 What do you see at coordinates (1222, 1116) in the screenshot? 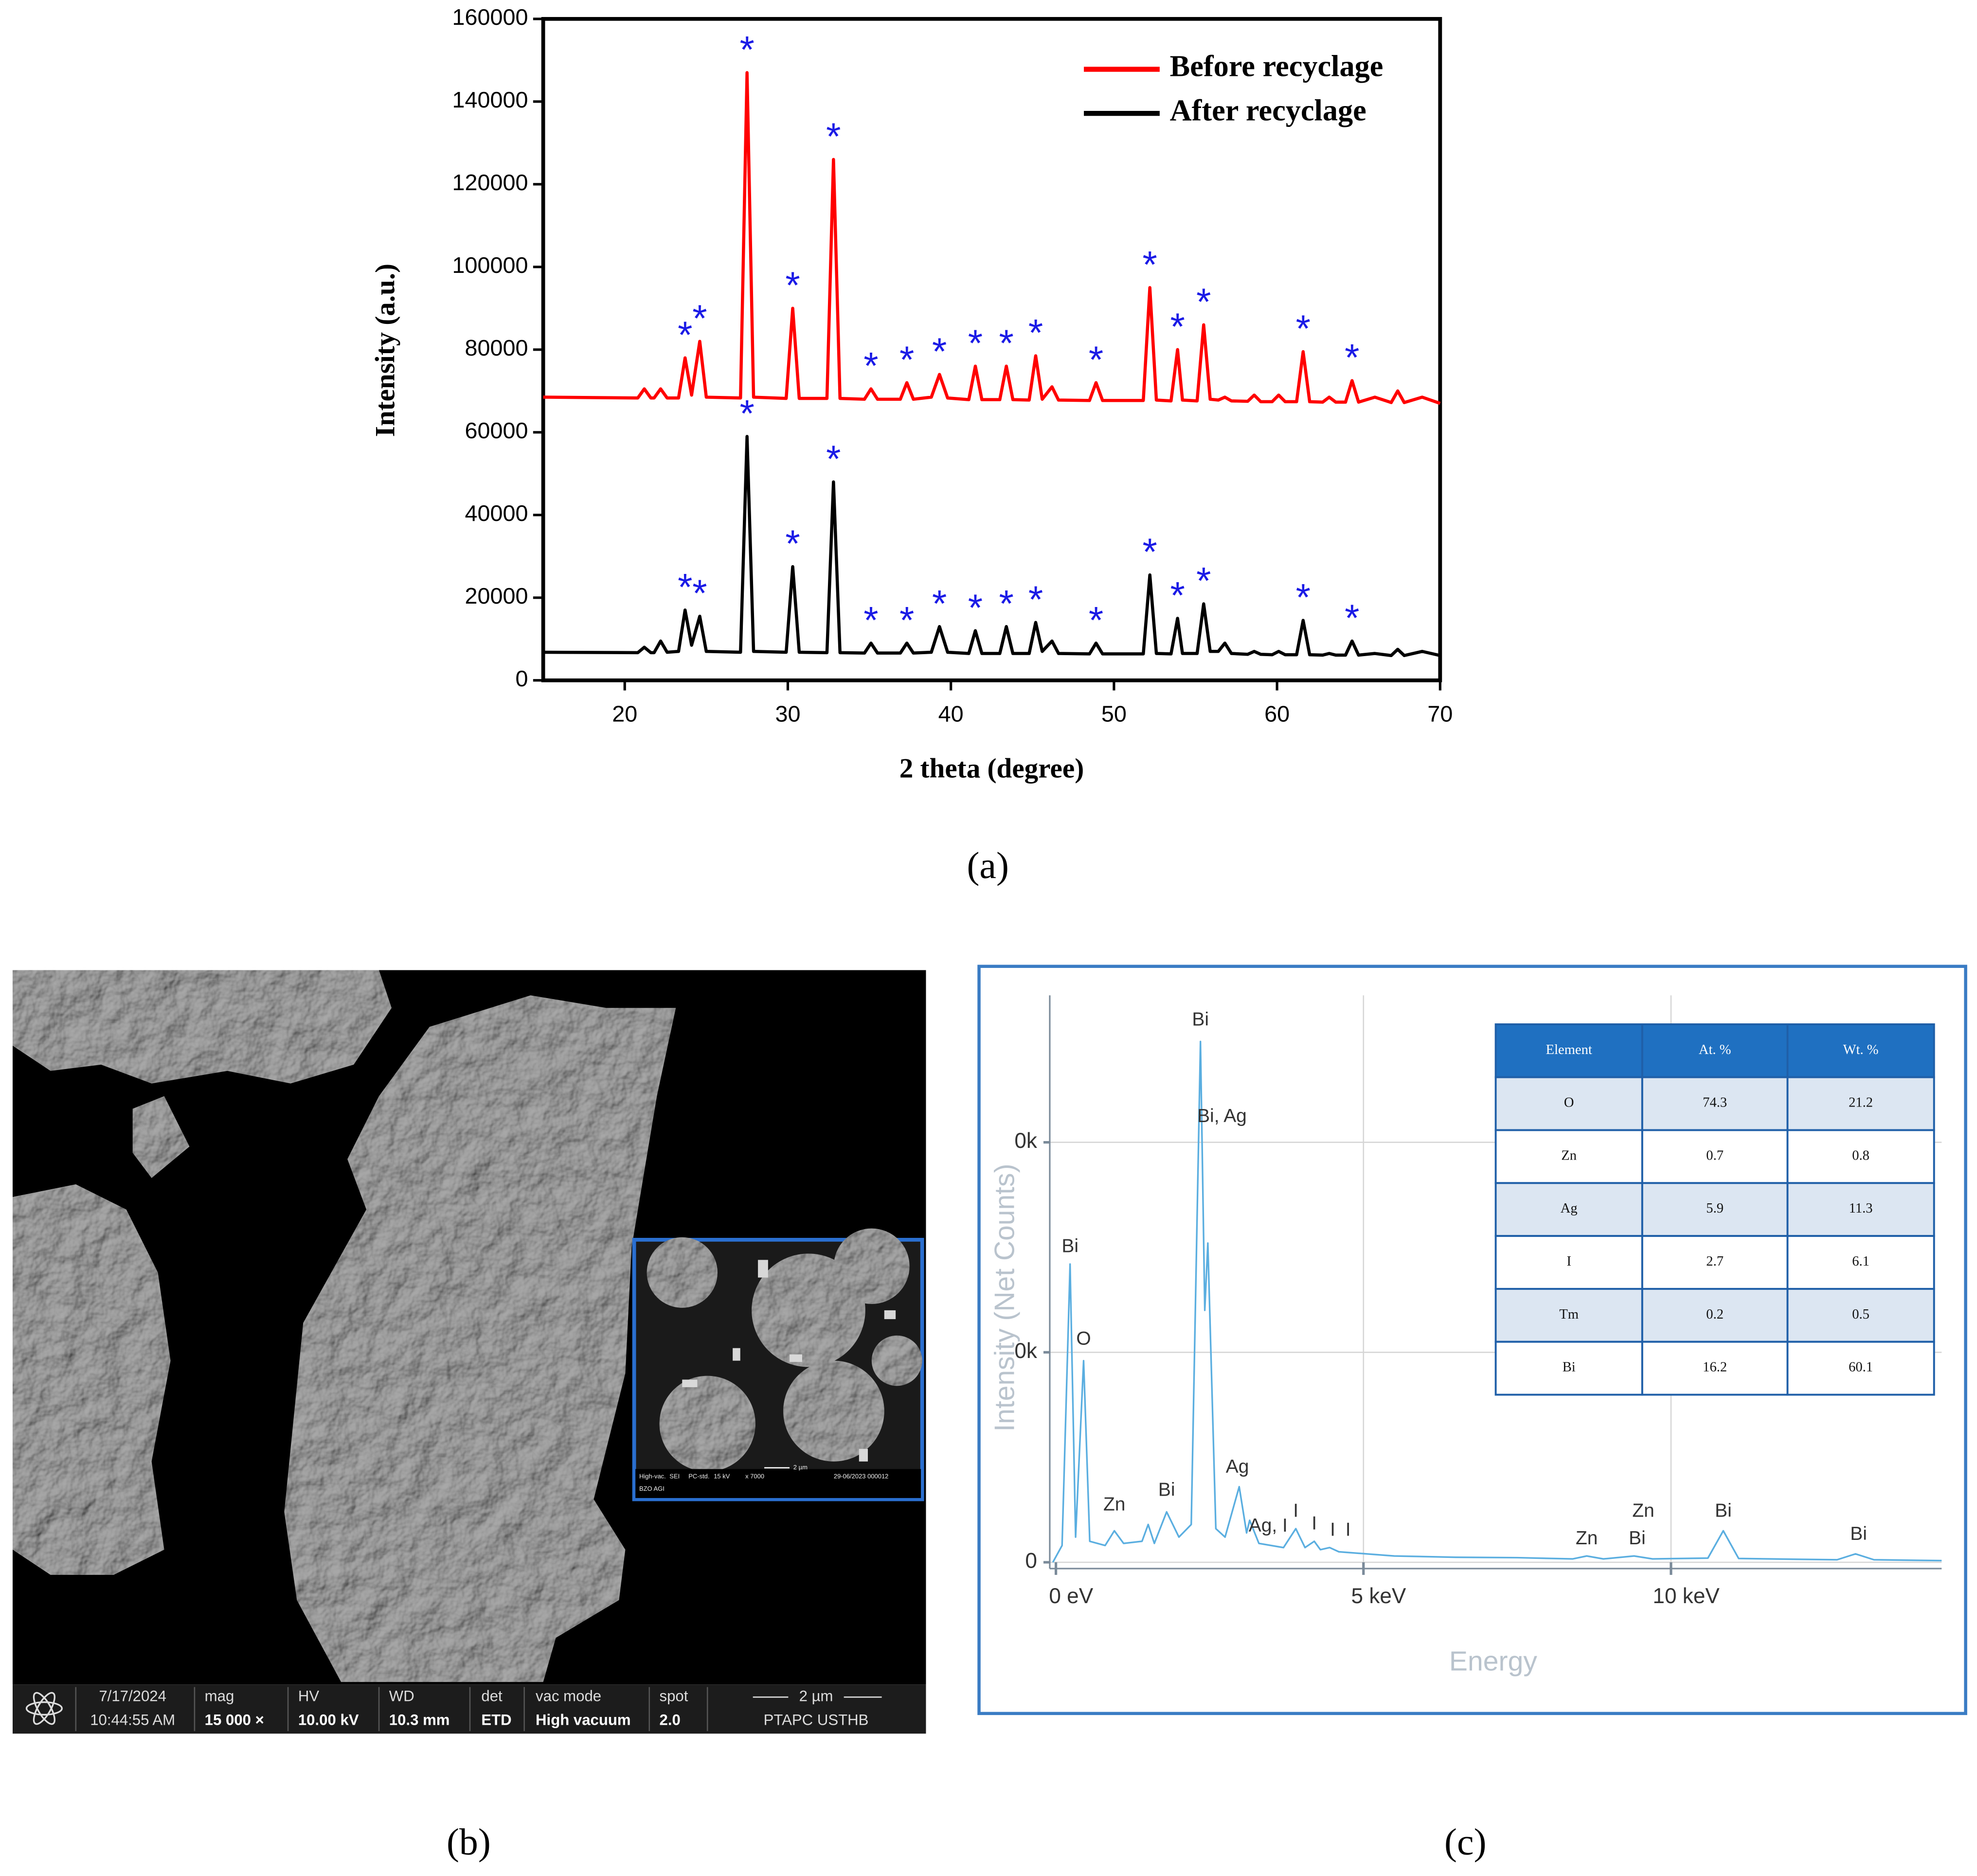
I see `peak-label: Bi, Ag` at bounding box center [1222, 1116].